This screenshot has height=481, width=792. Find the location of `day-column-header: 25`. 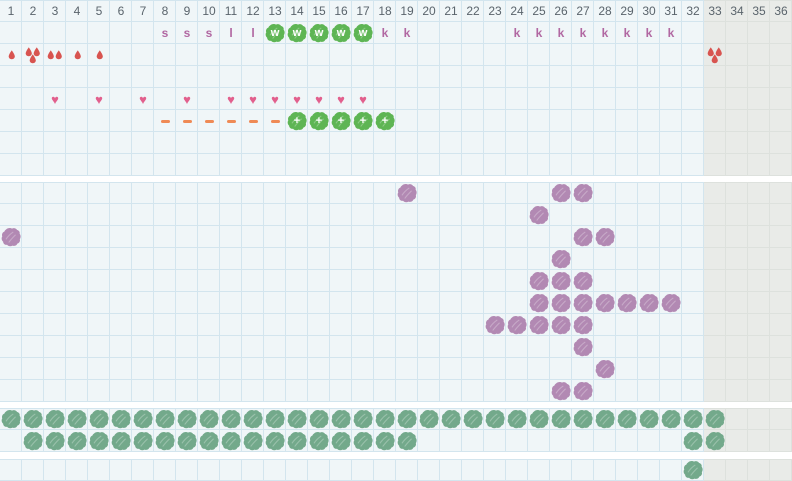

day-column-header: 25 is located at coordinates (539, 11).